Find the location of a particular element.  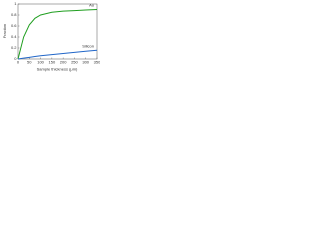

y-axis-label: Fraction is located at coordinates (4, 31).